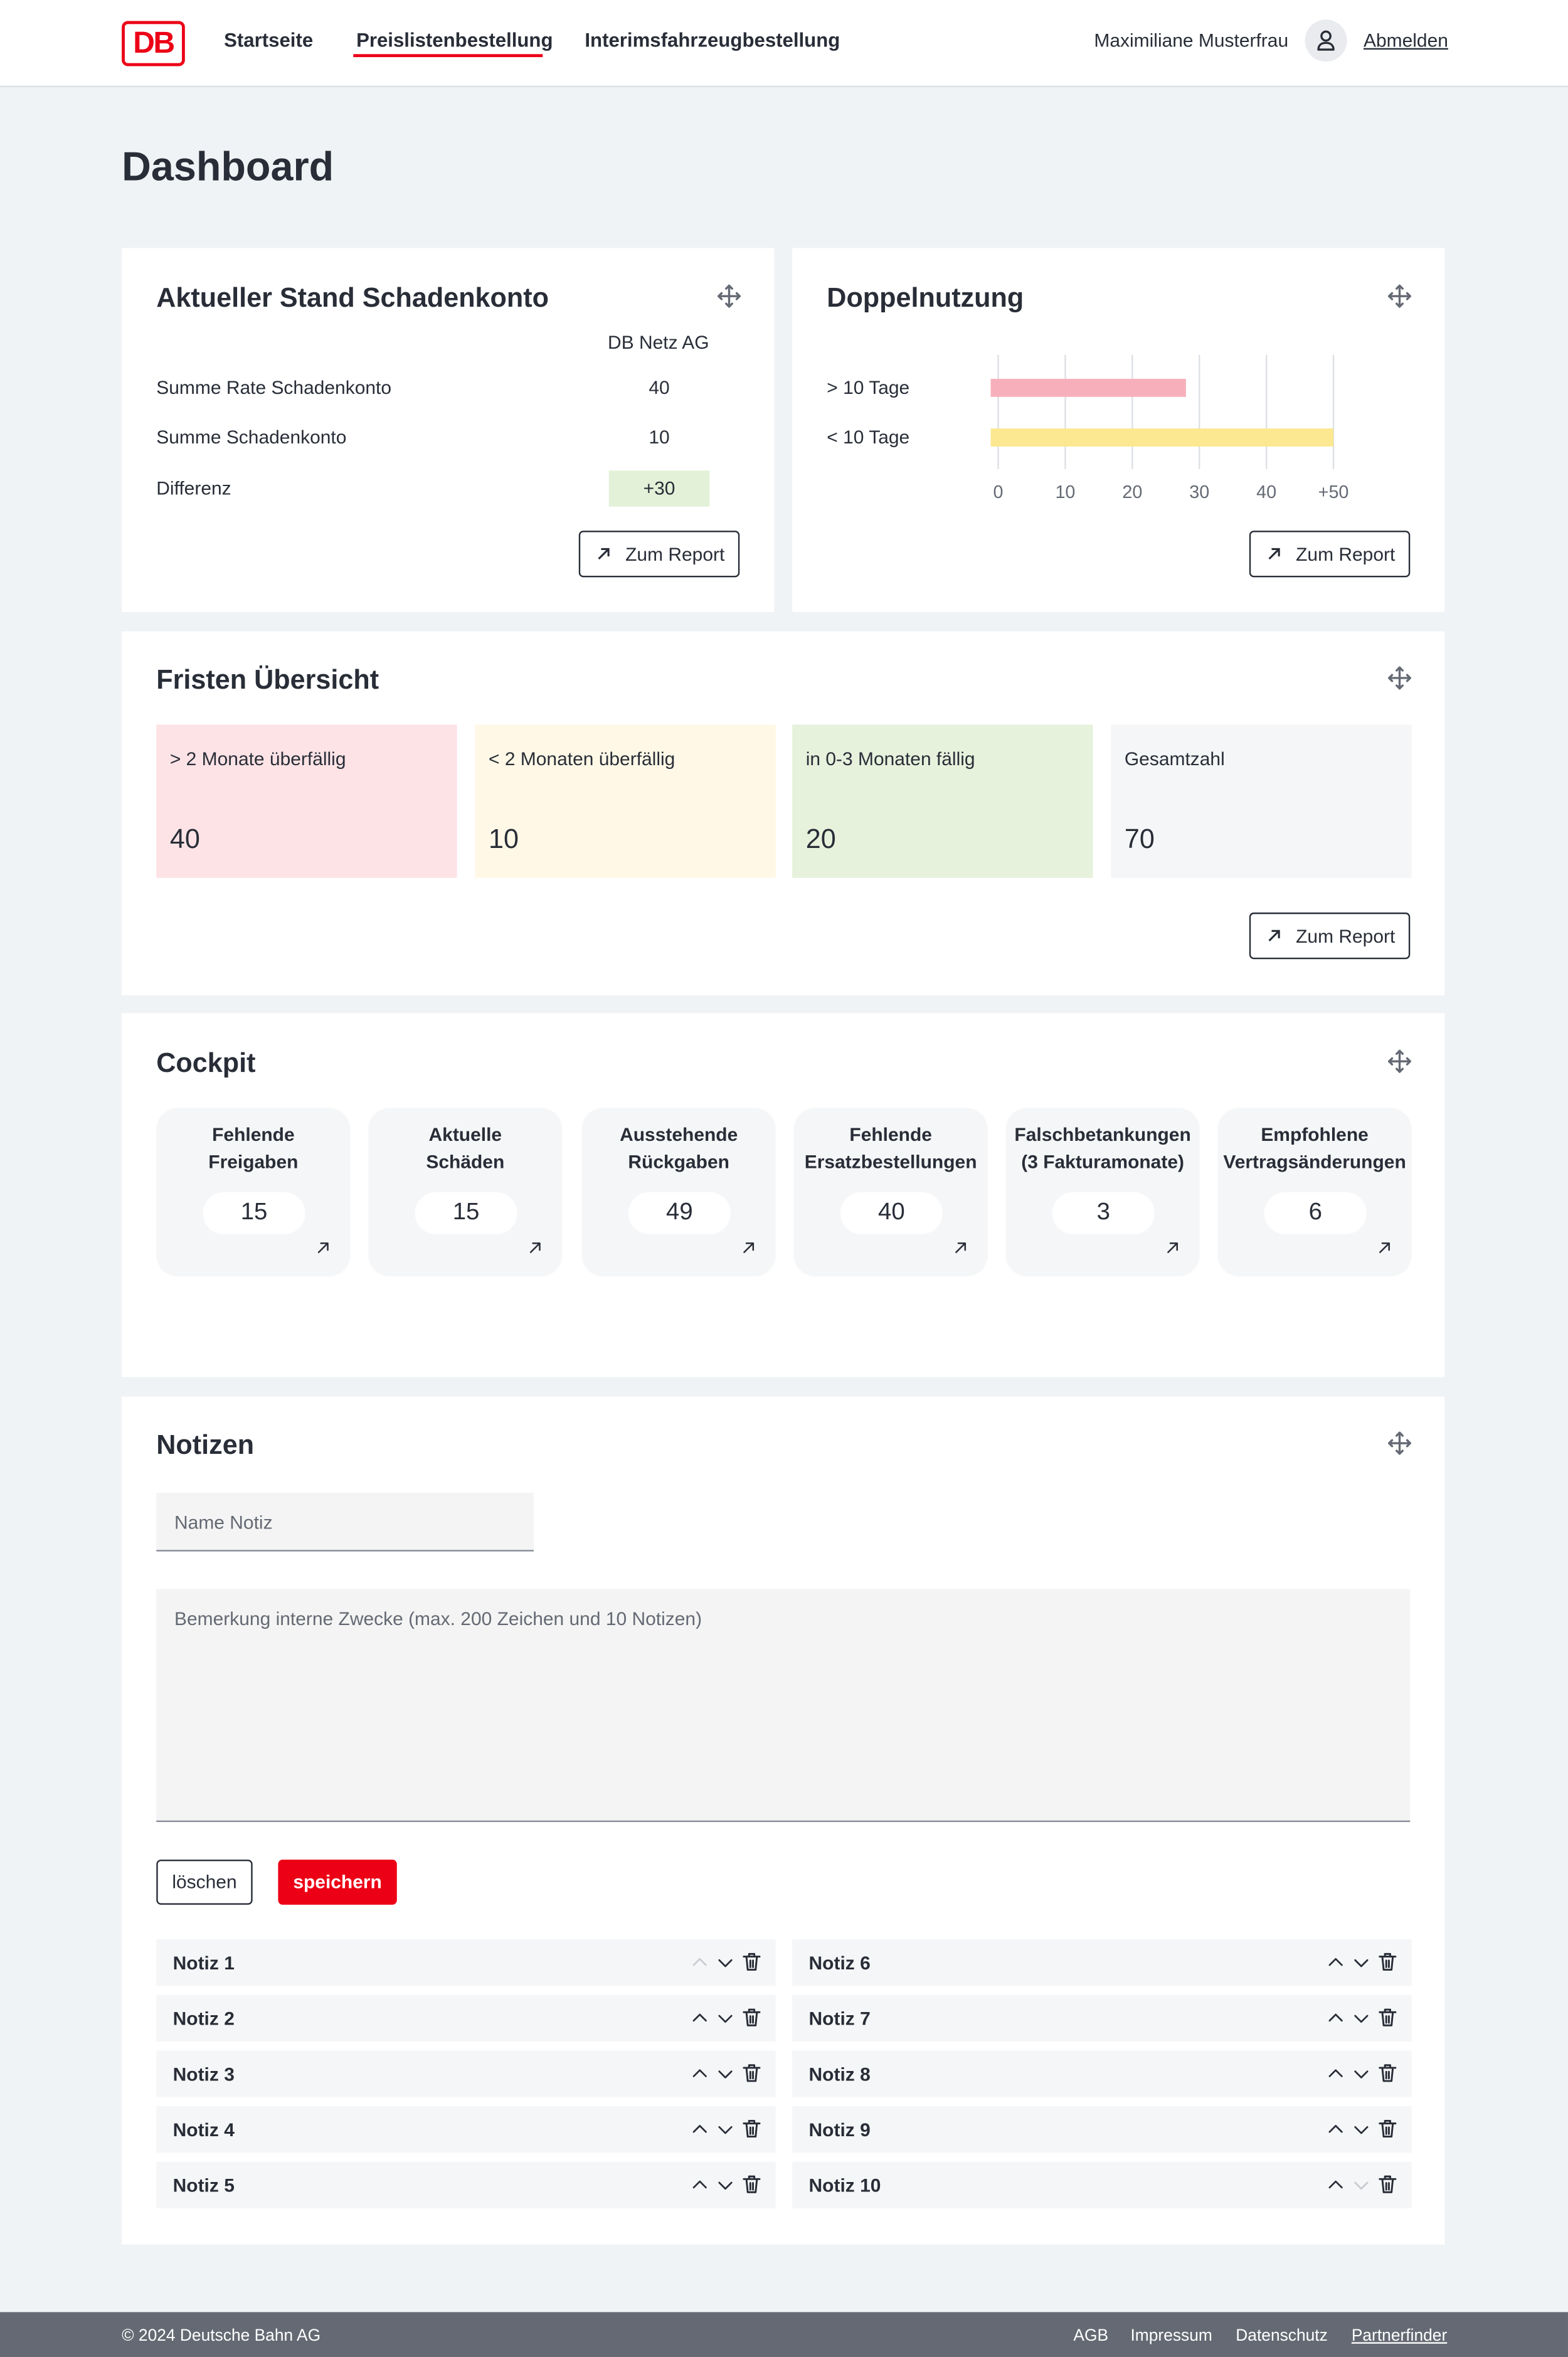 This screenshot has height=2357, width=1568. Describe the element at coordinates (269, 39) in the screenshot. I see `nav-item: Startseite` at that location.